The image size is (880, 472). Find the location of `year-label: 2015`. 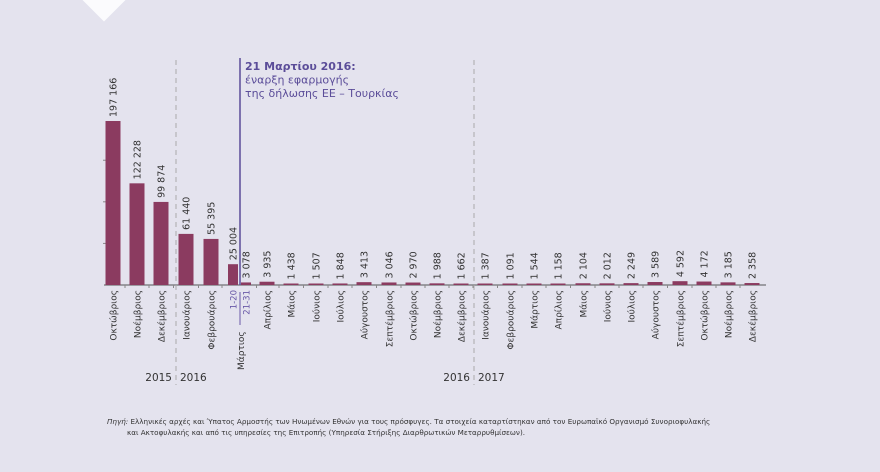

year-label: 2015 is located at coordinates (158, 378).